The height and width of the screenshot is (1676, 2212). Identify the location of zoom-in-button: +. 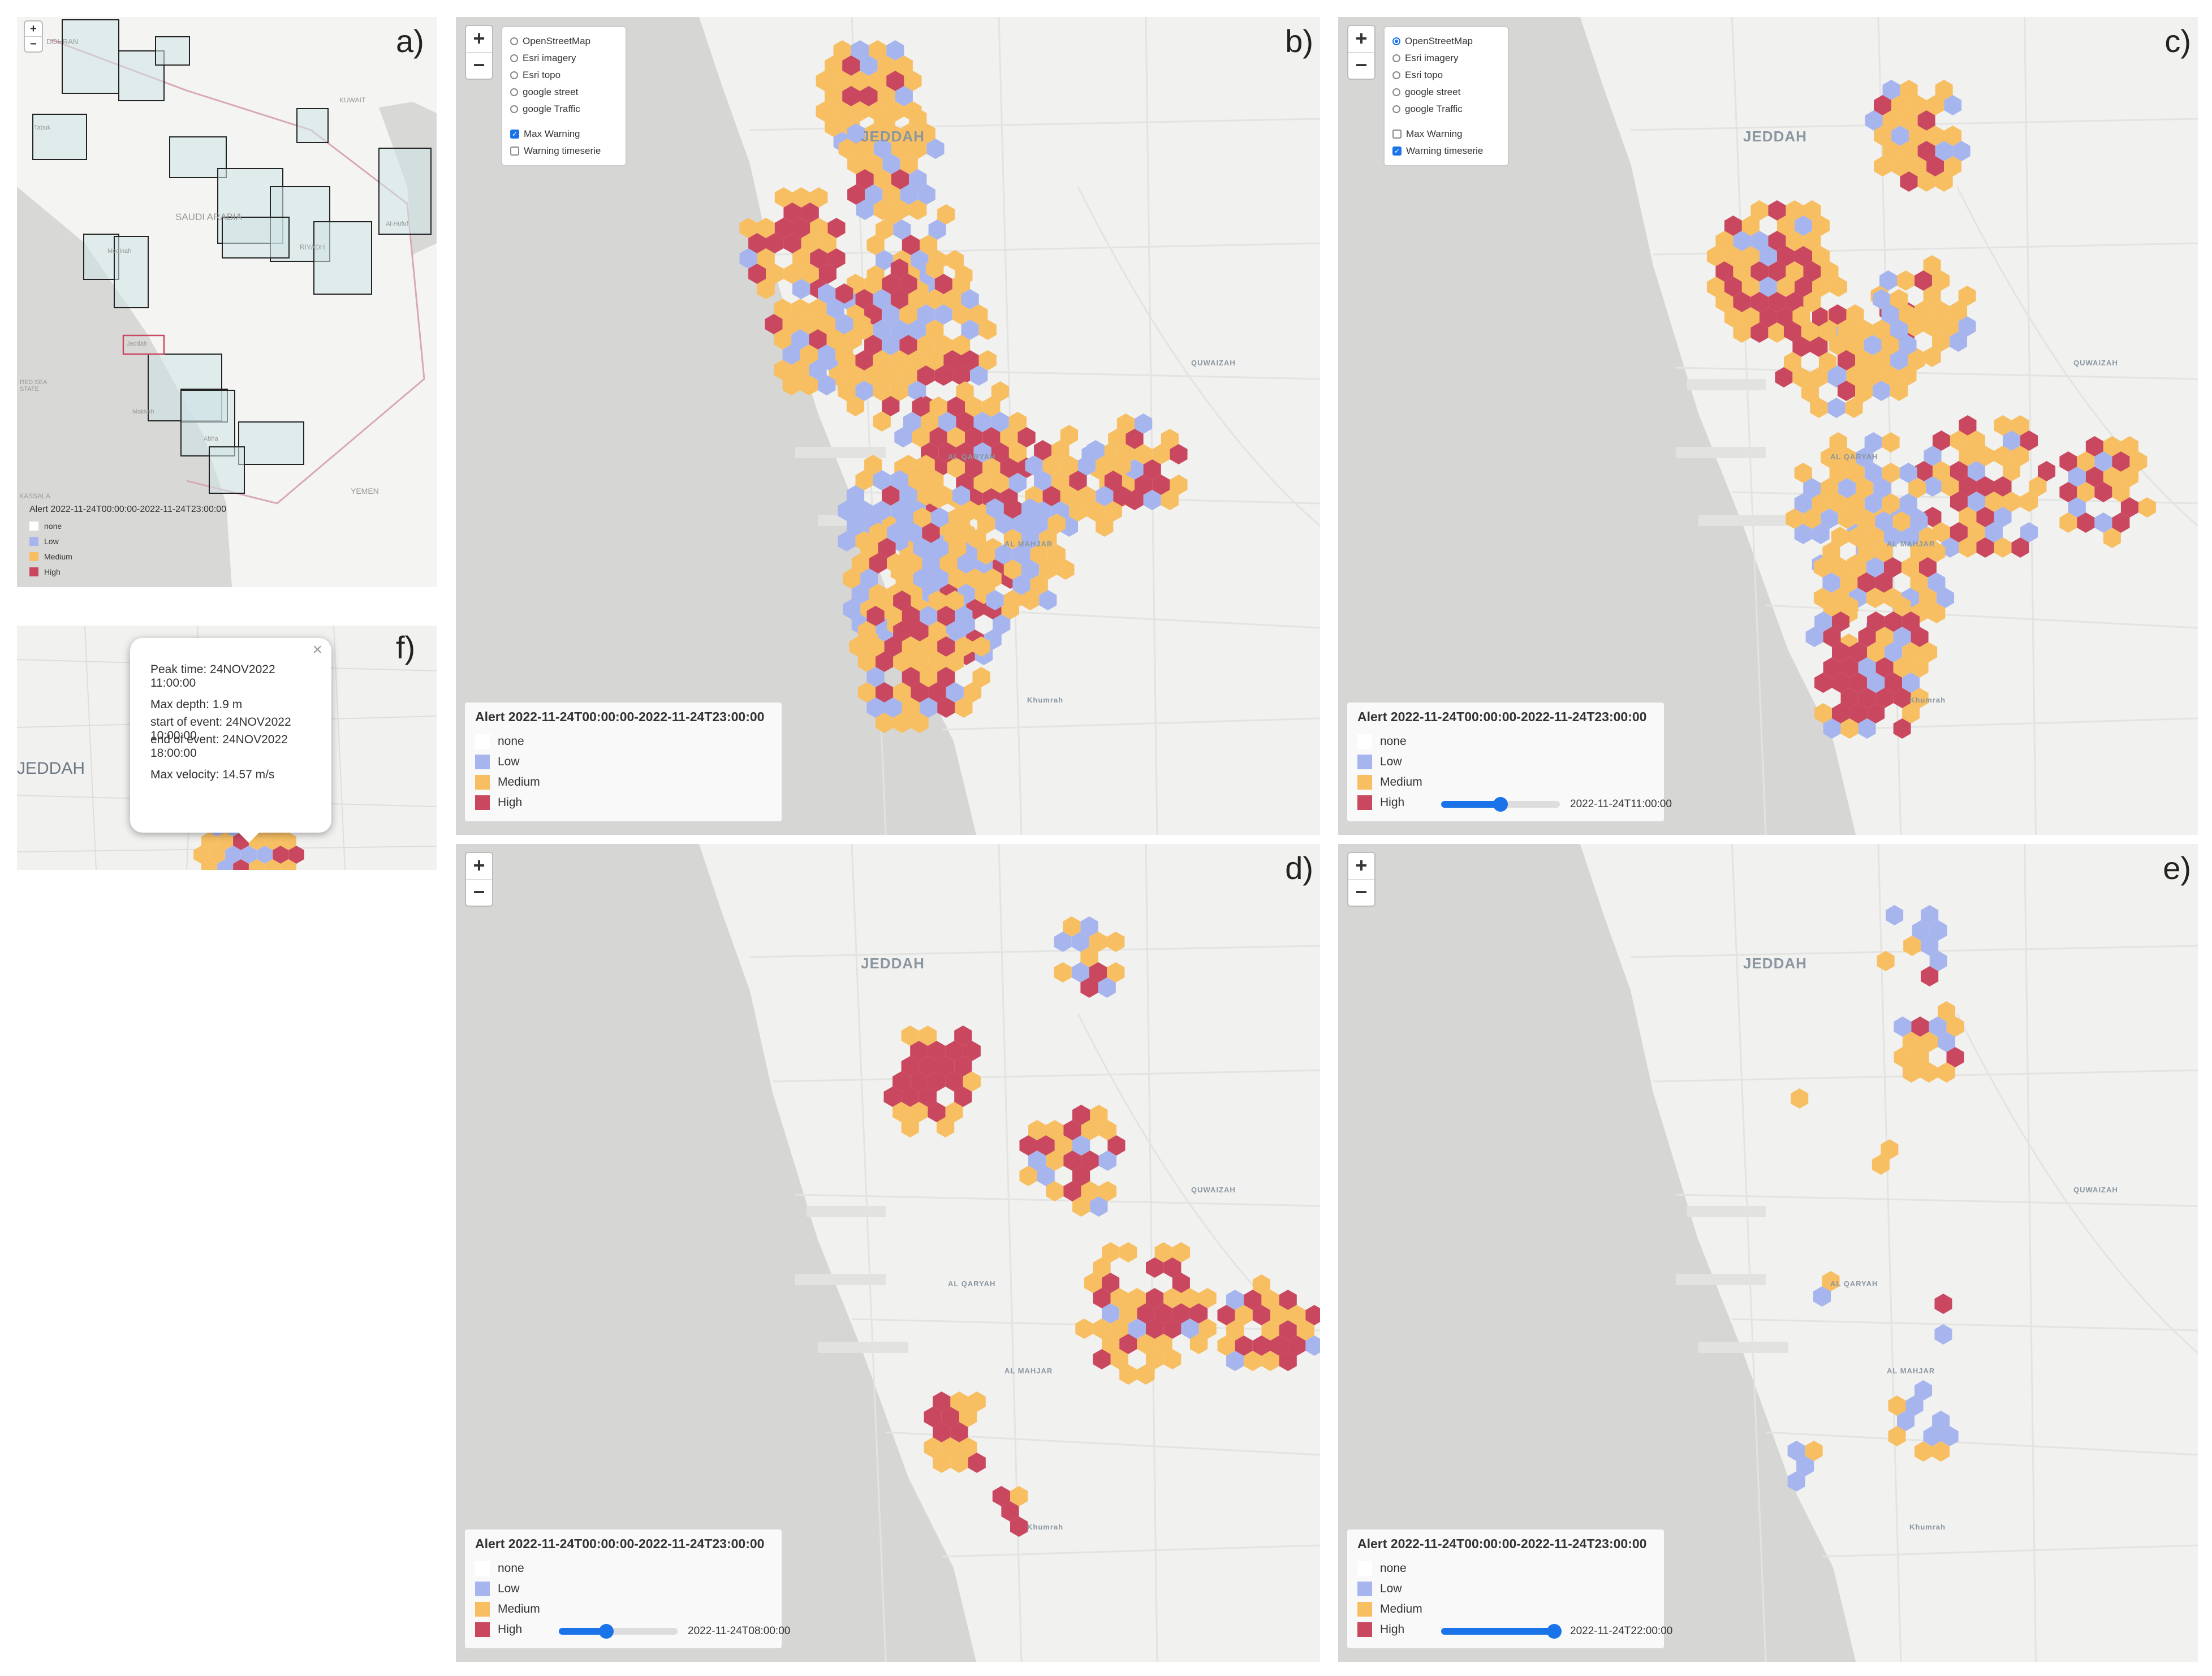
(33, 29).